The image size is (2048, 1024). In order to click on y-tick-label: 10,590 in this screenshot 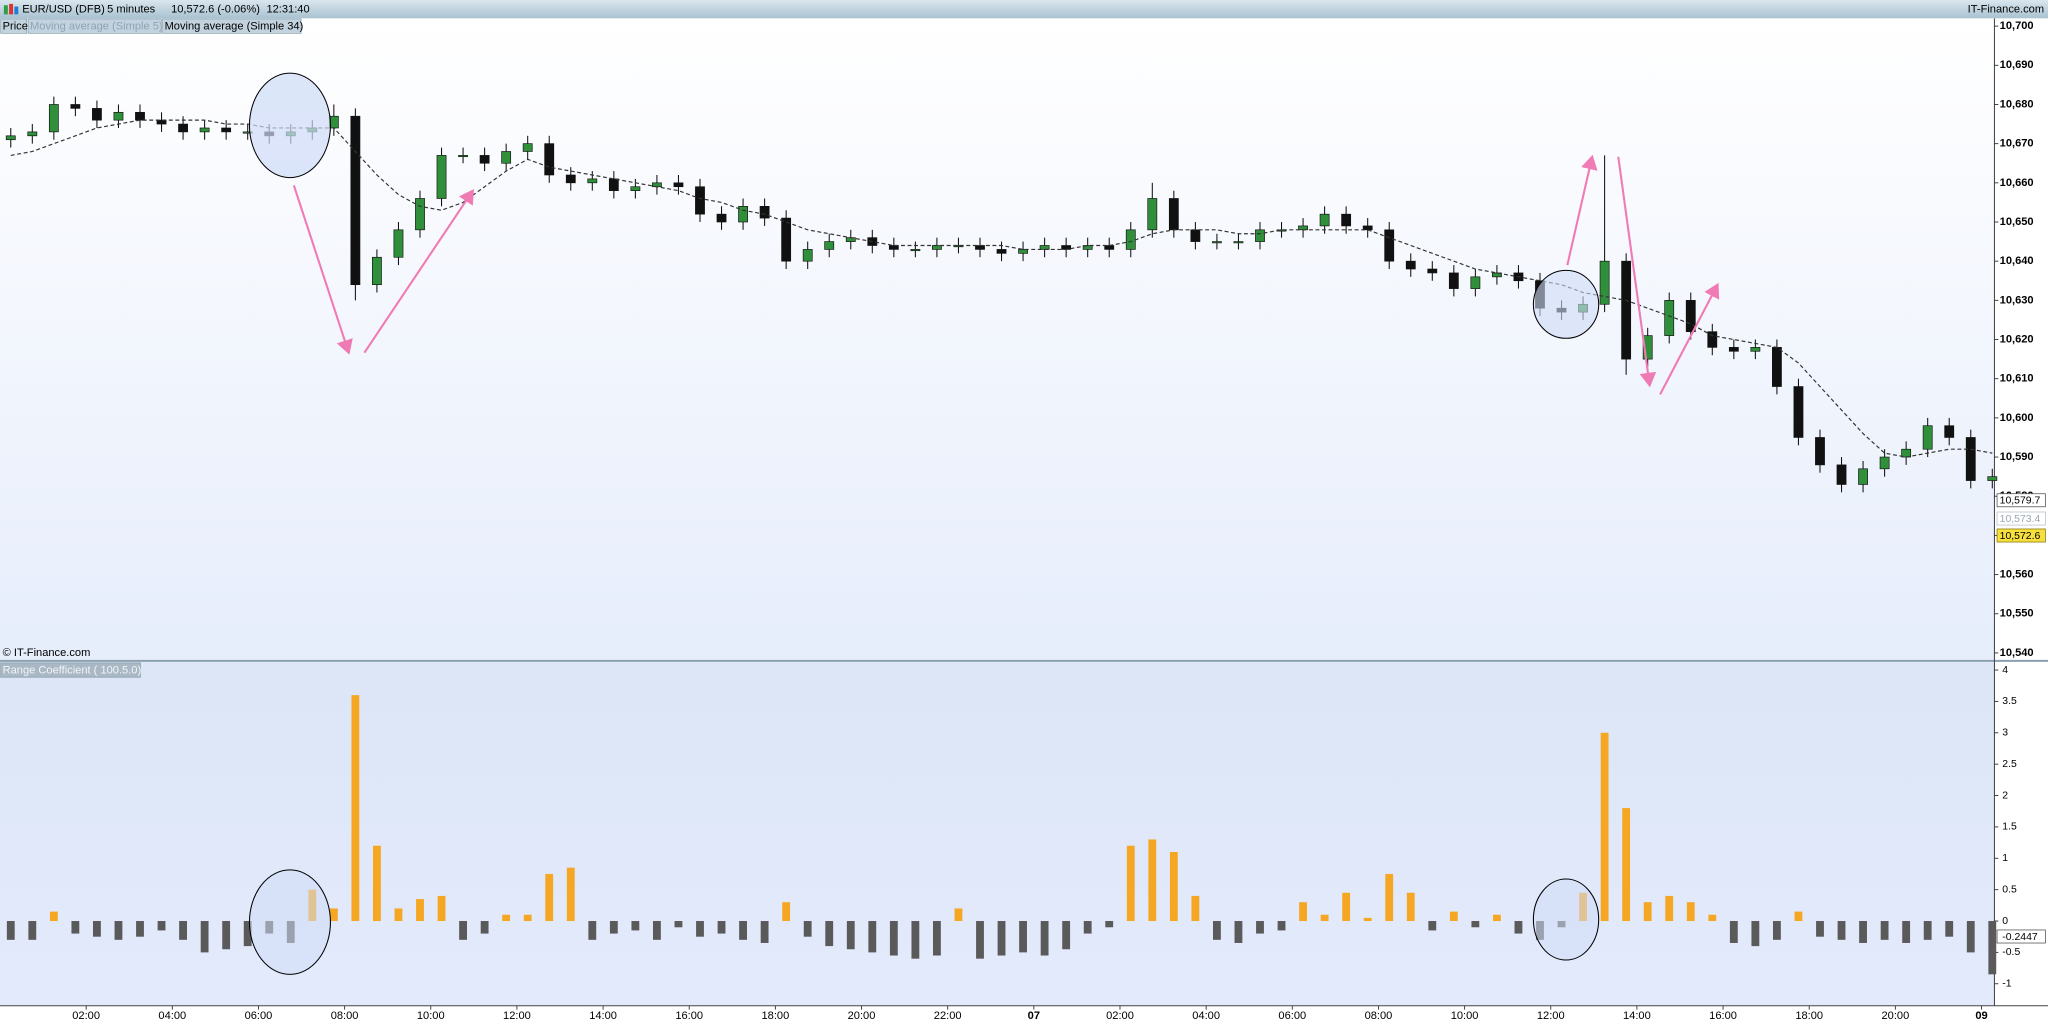, I will do `click(2017, 457)`.